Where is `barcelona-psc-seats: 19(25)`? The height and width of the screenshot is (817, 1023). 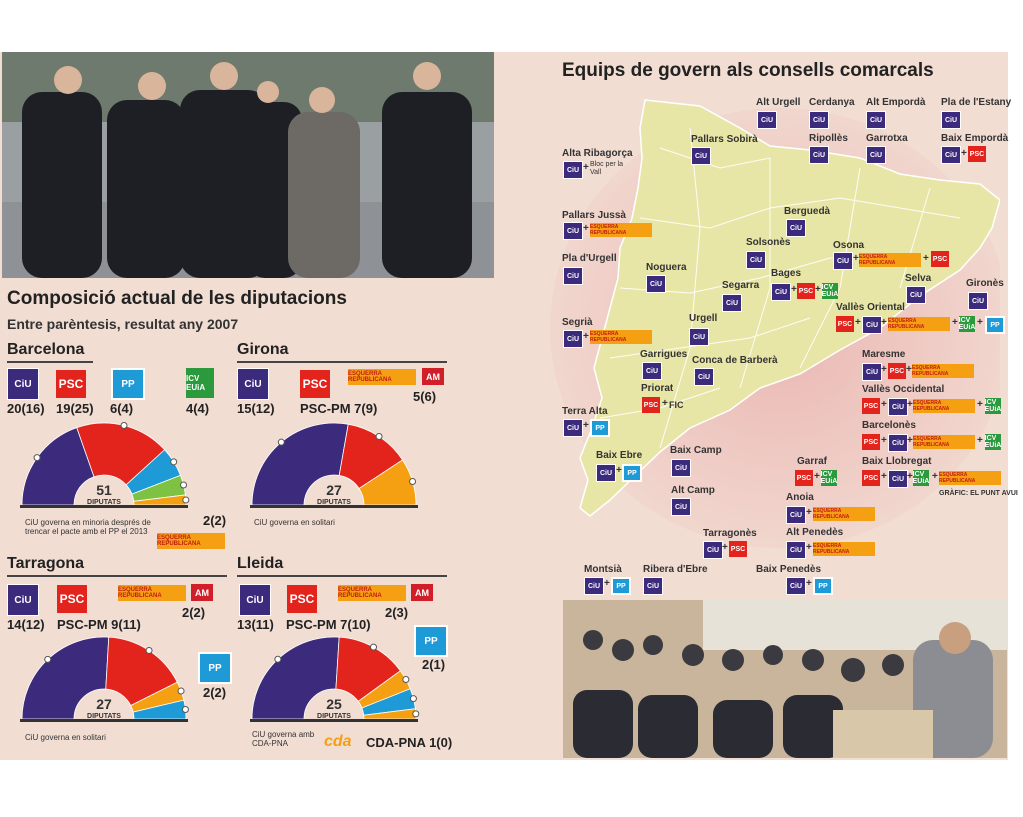 barcelona-psc-seats: 19(25) is located at coordinates (75, 408).